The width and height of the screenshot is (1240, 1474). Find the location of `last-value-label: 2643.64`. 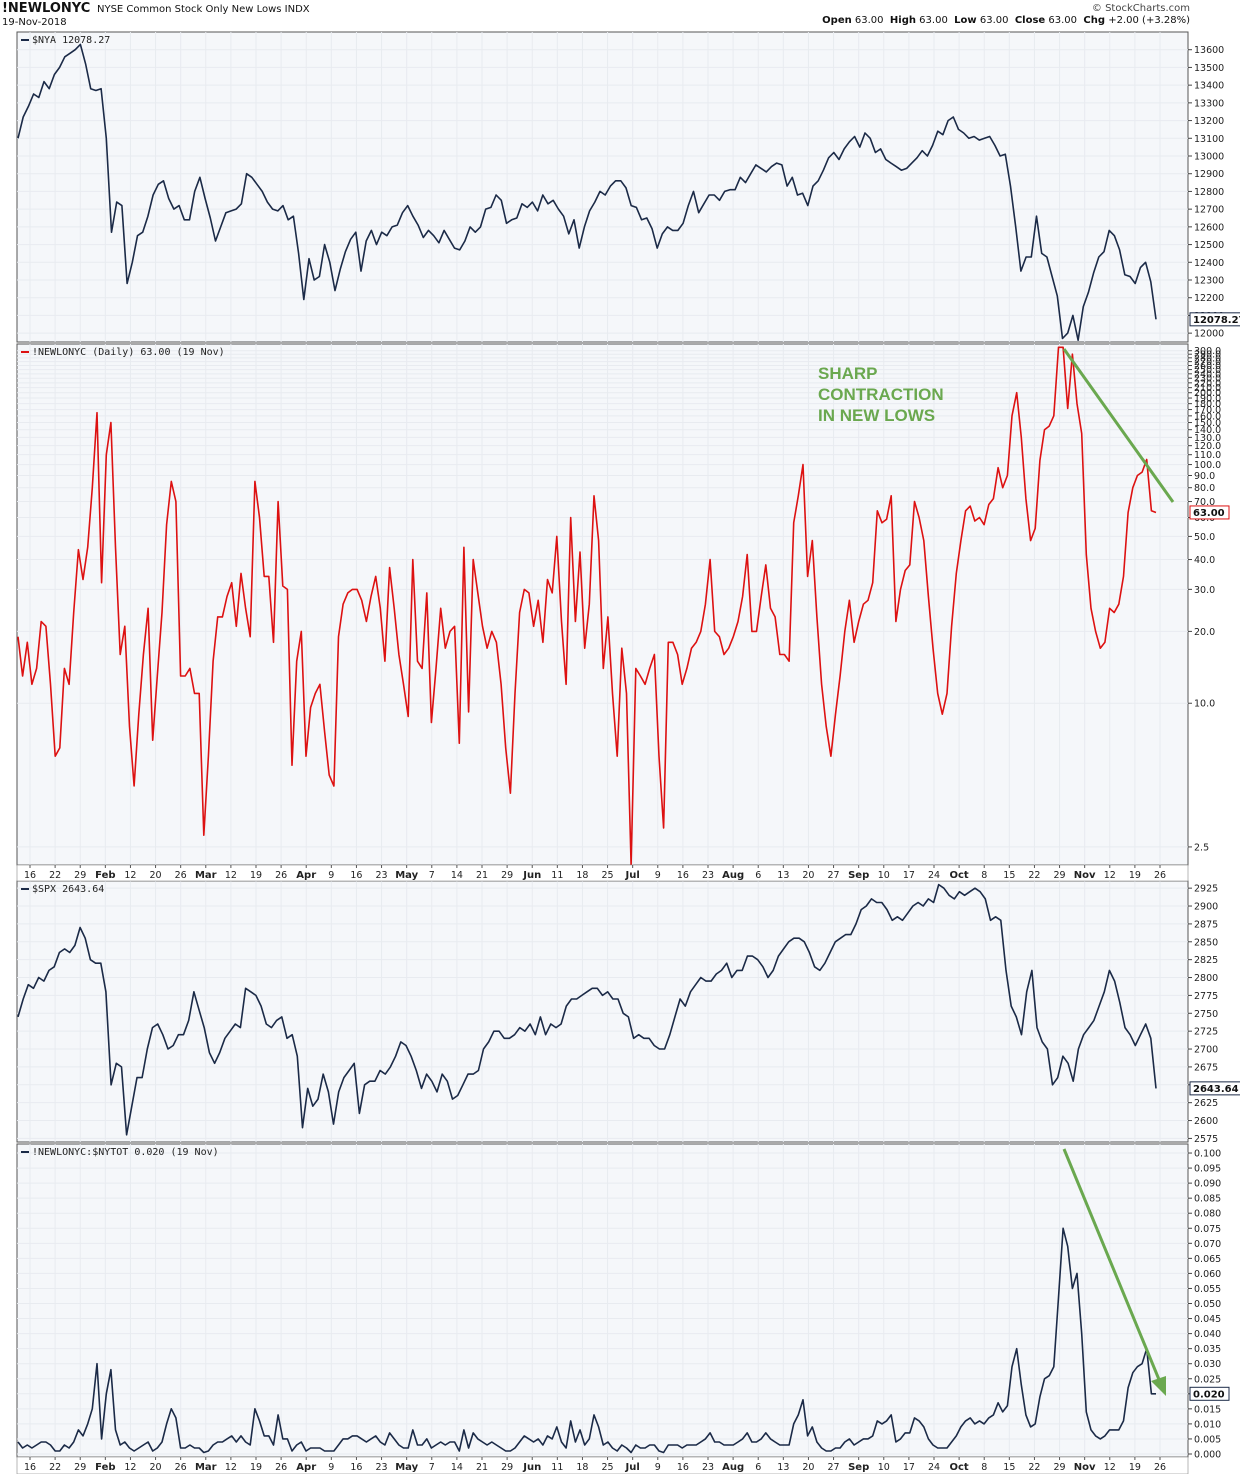

last-value-label: 2643.64 is located at coordinates (1216, 1089).